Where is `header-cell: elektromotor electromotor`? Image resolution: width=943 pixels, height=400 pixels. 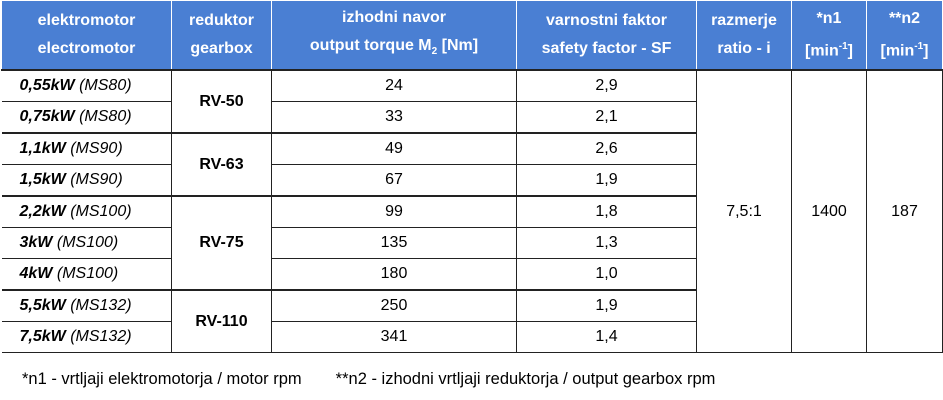
header-cell: elektromotor electromotor is located at coordinates (86, 35).